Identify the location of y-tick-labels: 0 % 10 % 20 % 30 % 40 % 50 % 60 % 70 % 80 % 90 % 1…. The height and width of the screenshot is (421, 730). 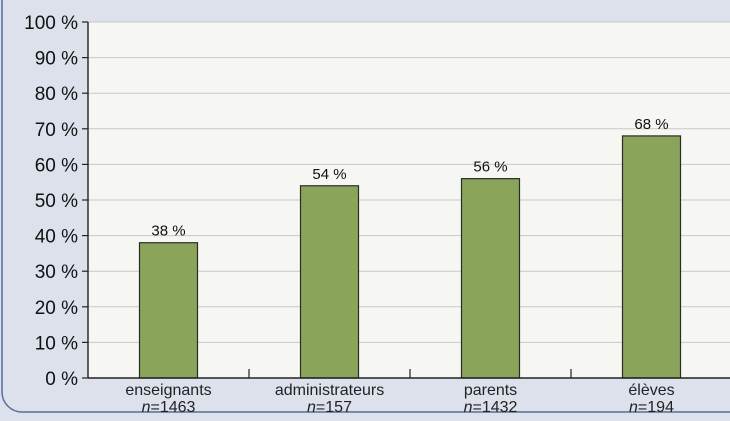
(51, 201).